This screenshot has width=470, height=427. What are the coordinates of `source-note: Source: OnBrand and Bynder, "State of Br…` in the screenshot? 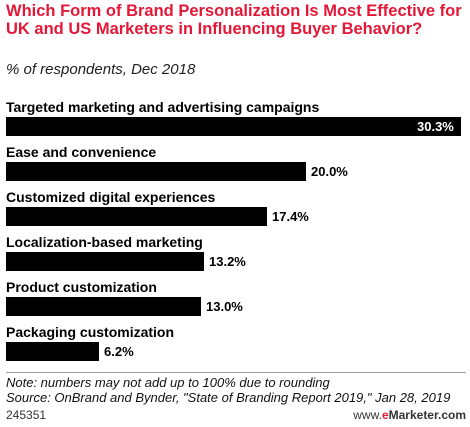 It's located at (228, 397).